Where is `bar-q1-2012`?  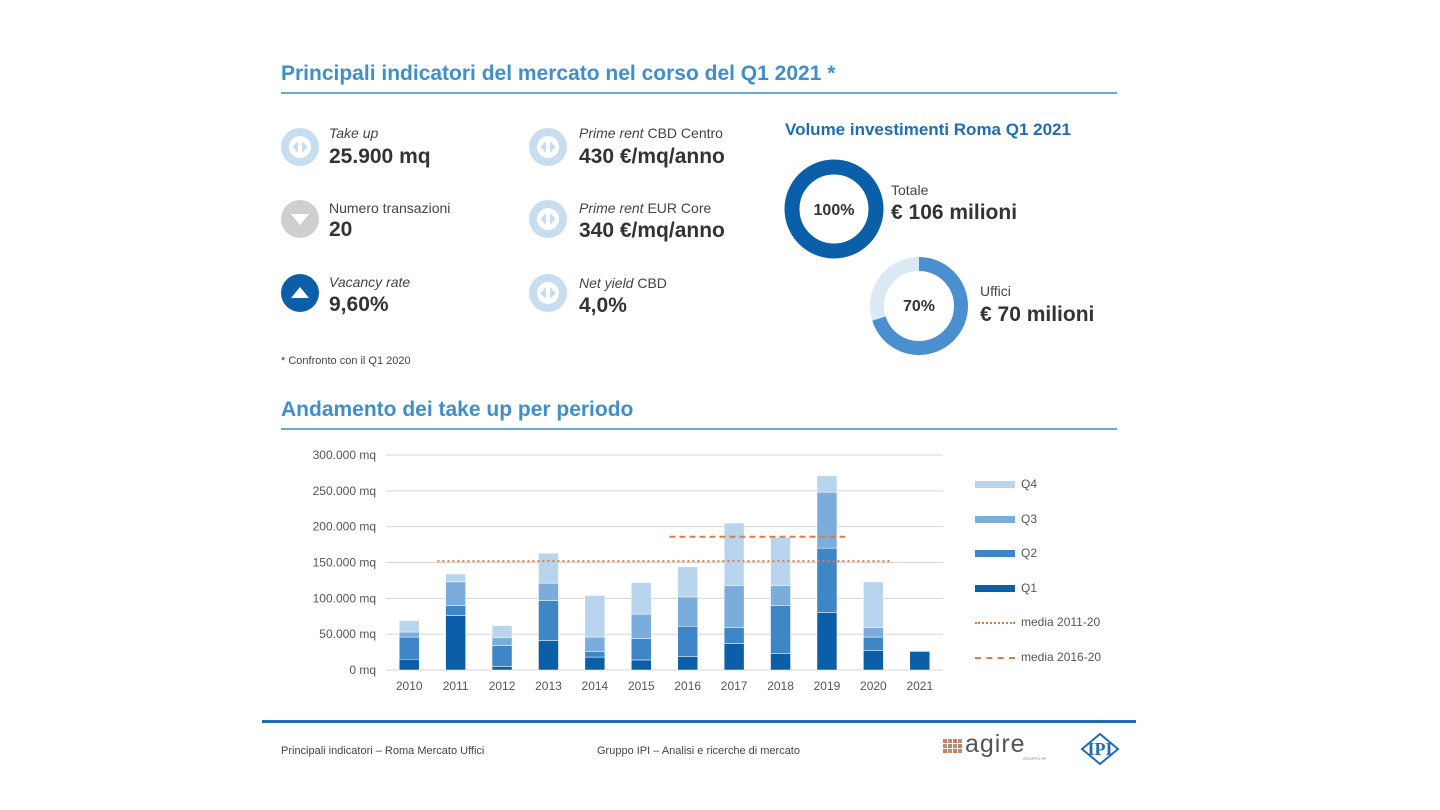
bar-q1-2012 is located at coordinates (502, 668).